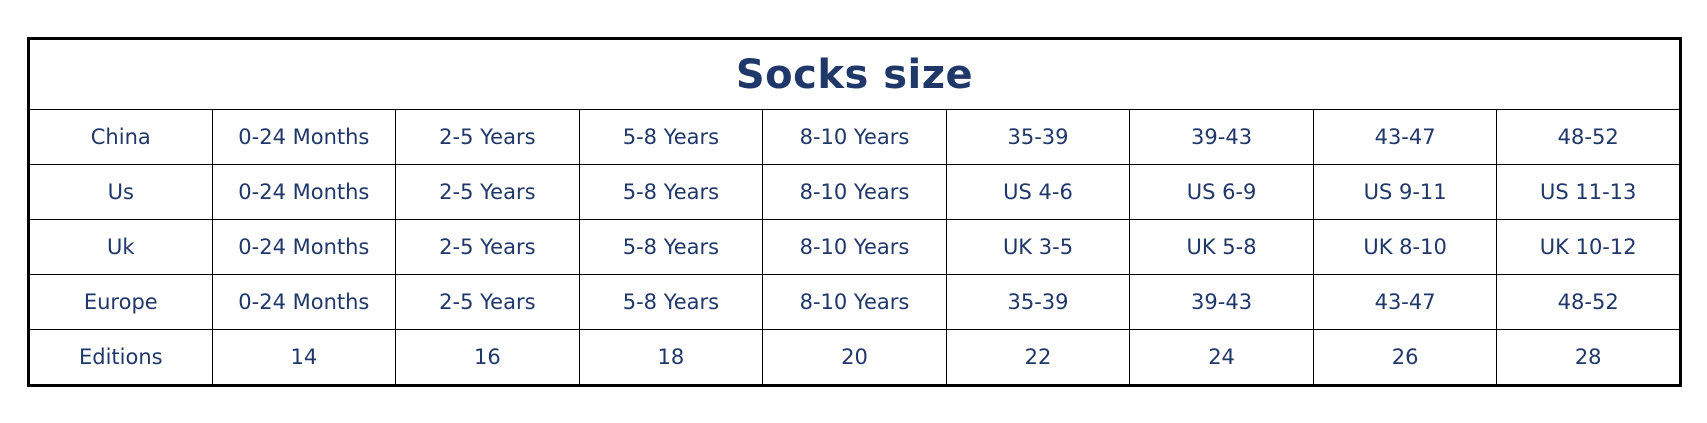  I want to click on table-cell: UK 3-5, so click(1038, 247).